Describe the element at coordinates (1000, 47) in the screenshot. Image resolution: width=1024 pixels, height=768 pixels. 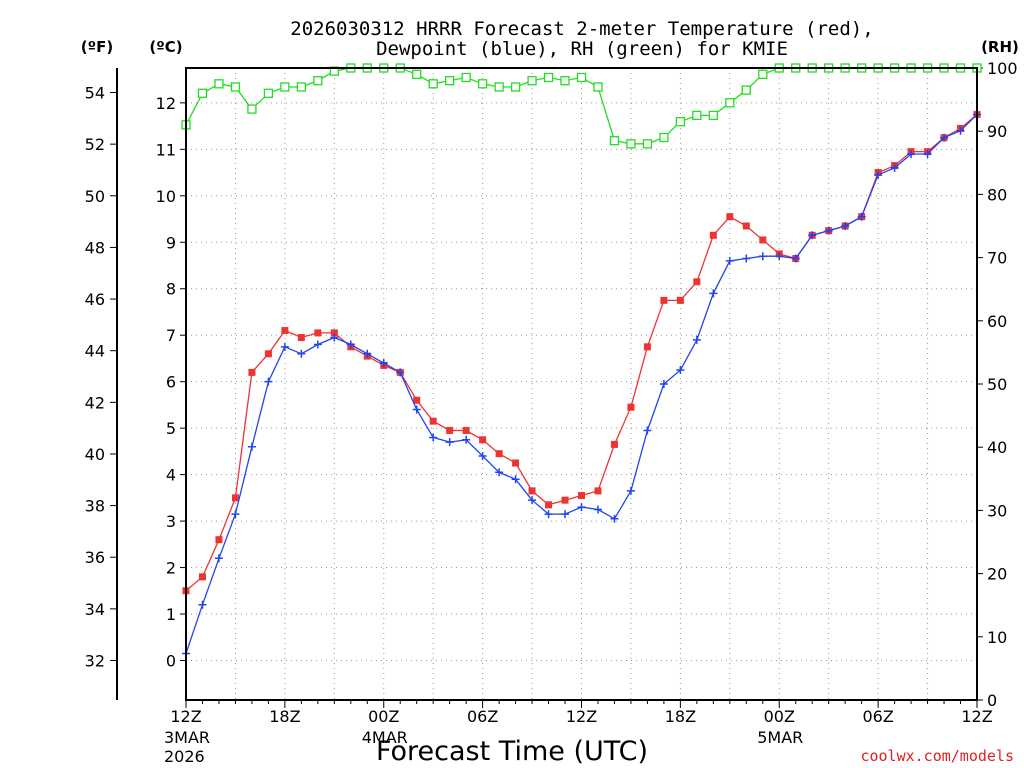
I see `rh-unit-label: (RH)` at that location.